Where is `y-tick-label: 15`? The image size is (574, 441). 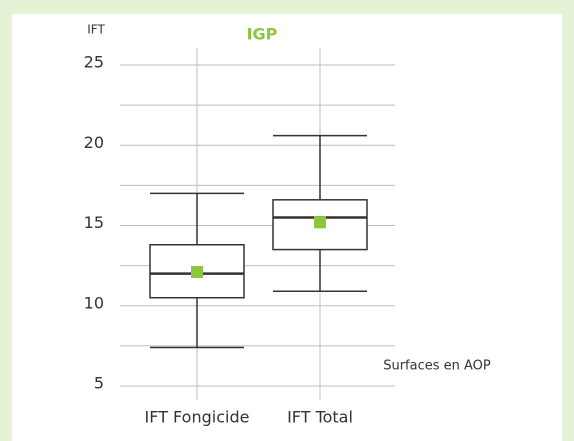
y-tick-label: 15 is located at coordinates (94, 222).